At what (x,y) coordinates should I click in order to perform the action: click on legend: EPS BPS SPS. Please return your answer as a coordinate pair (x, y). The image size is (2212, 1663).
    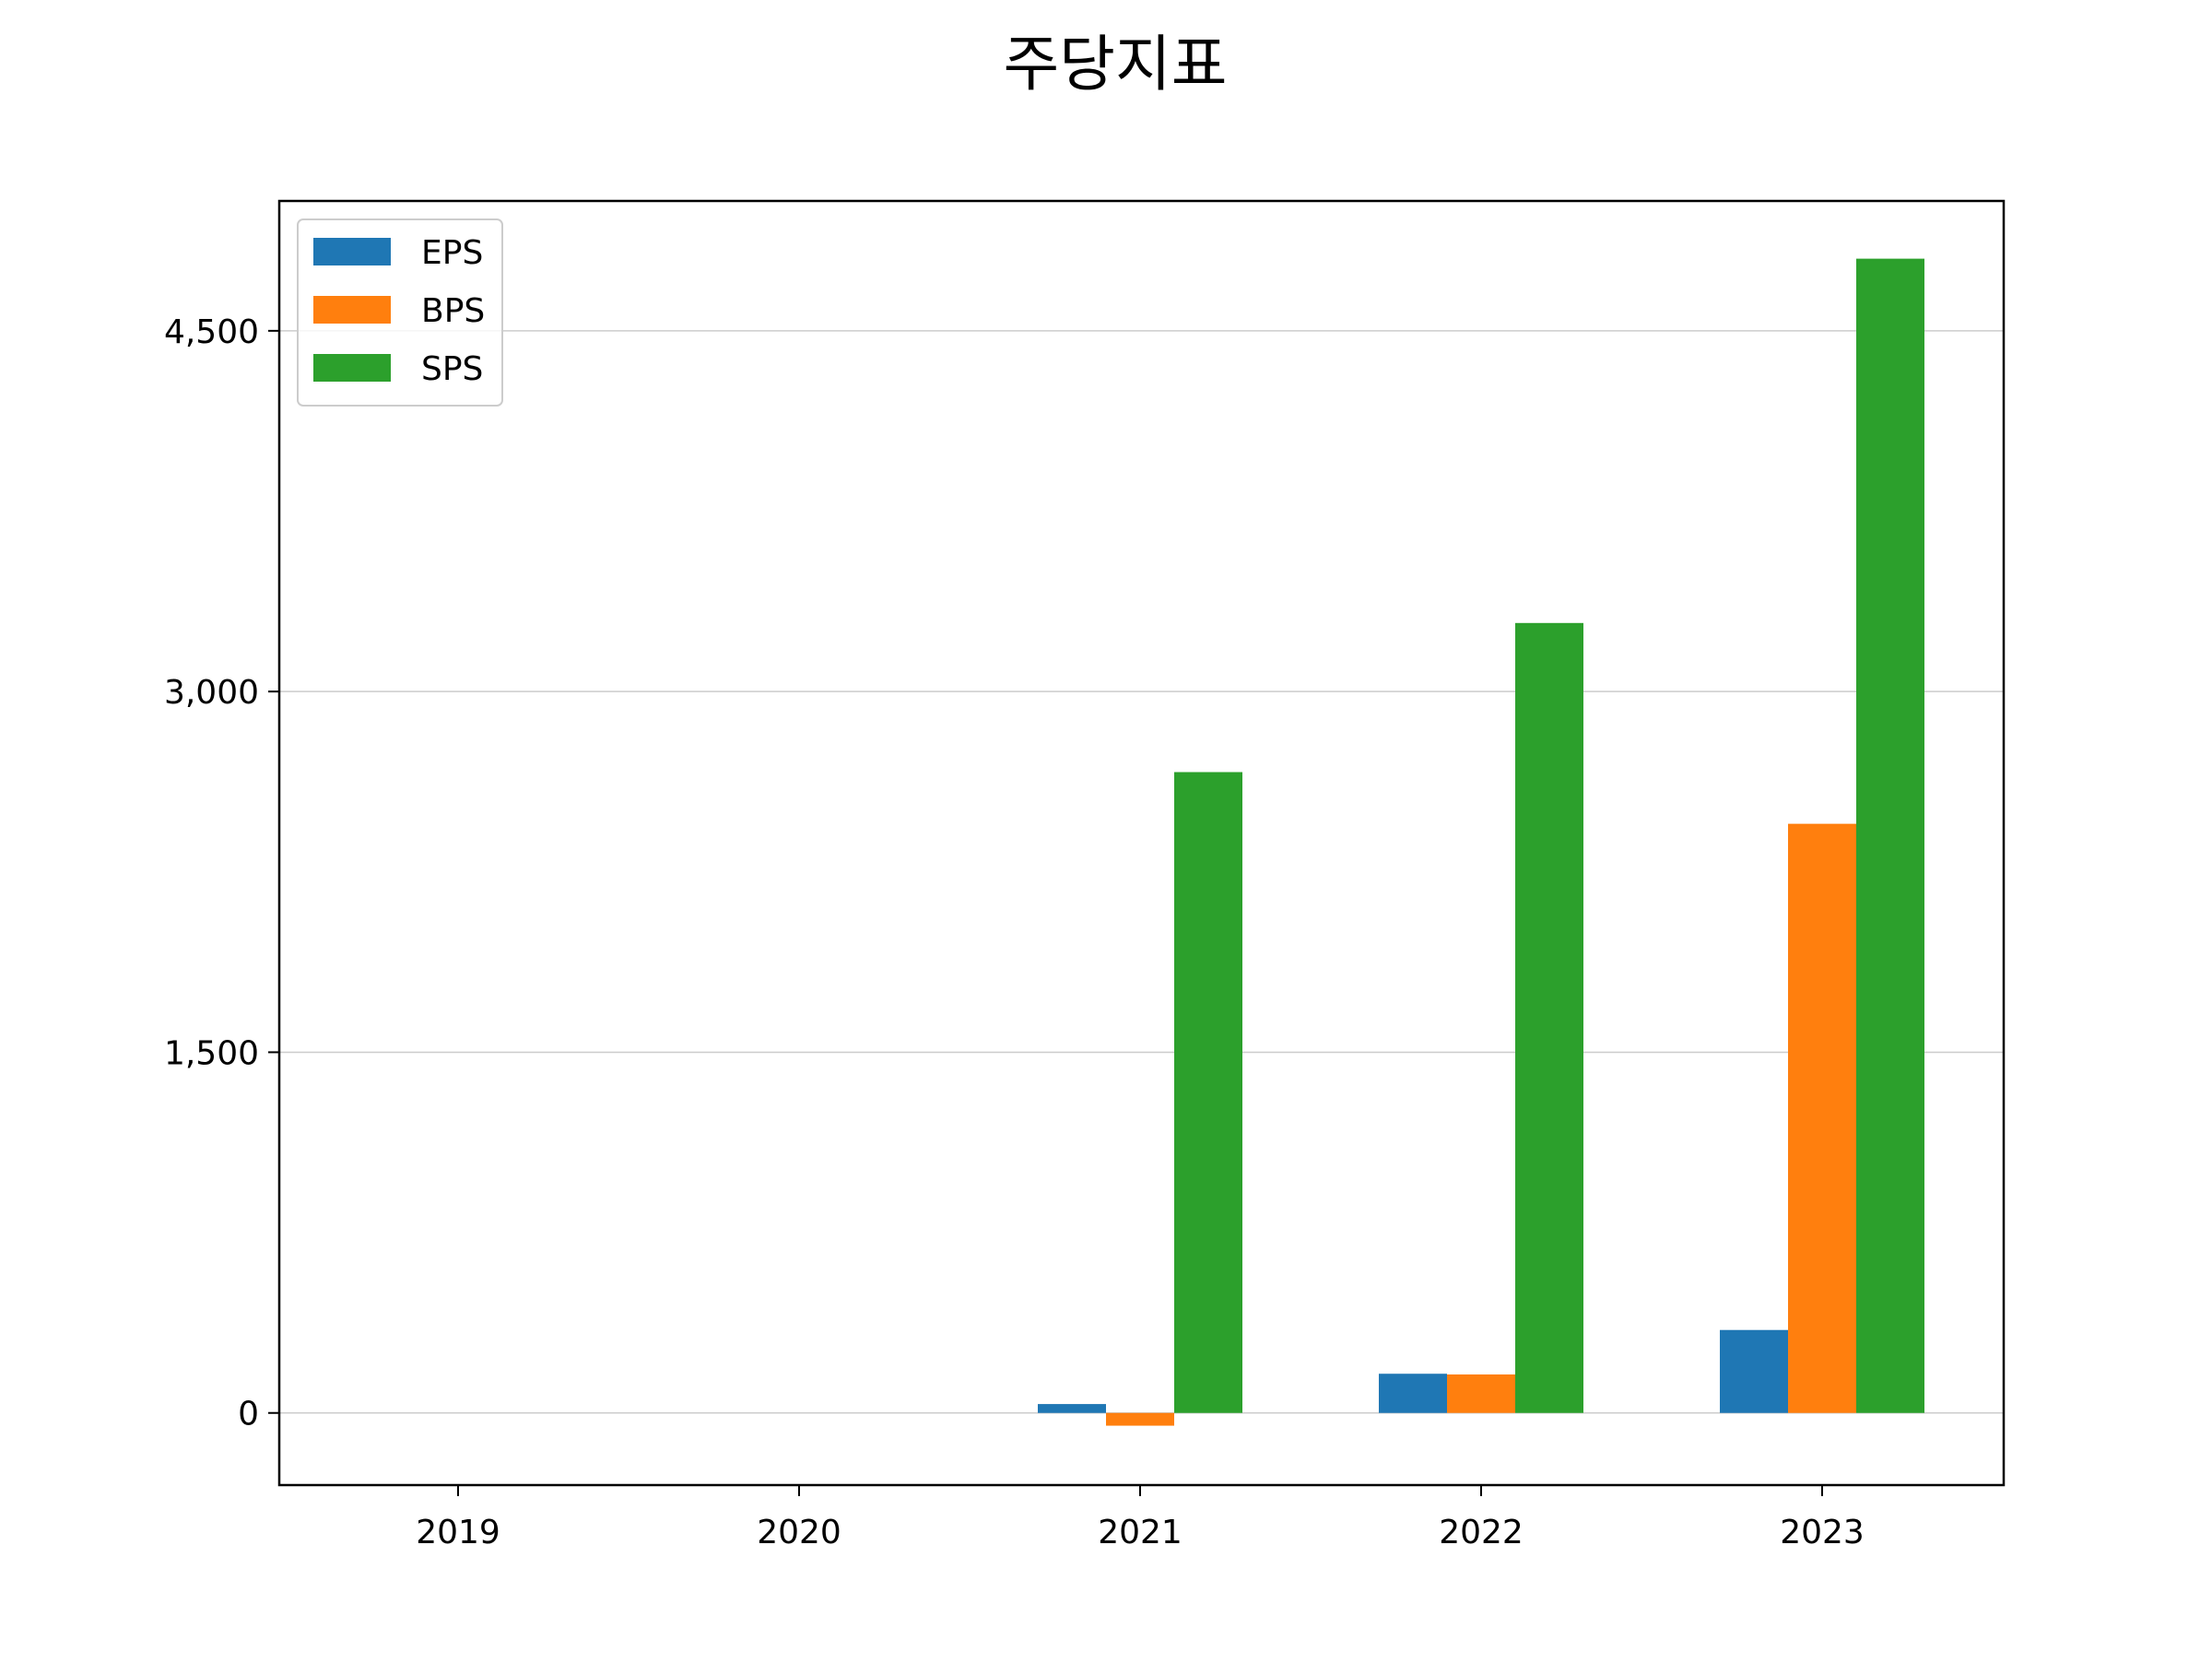
    Looking at the image, I should click on (400, 312).